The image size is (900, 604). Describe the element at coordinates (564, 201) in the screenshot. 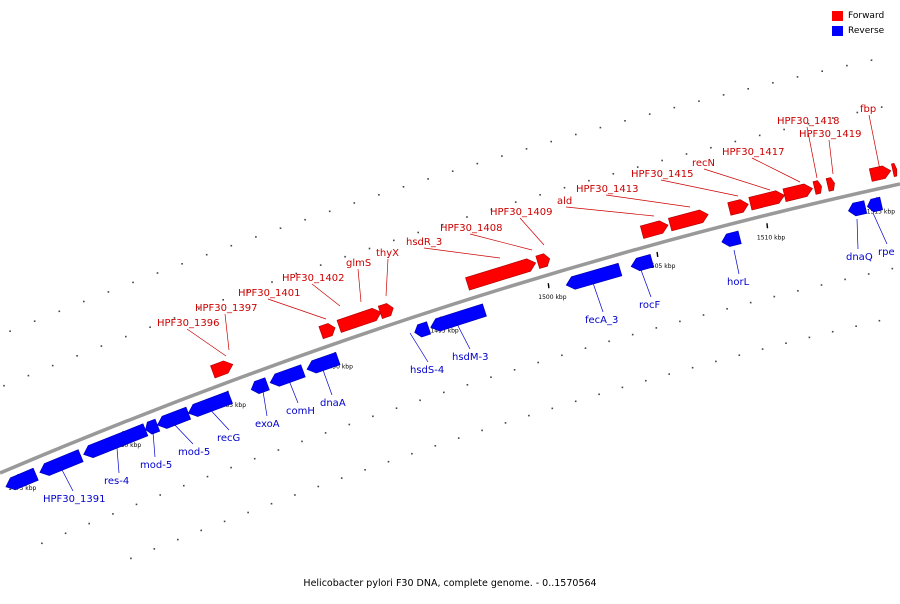

I see `forward-gene-label: ald` at that location.